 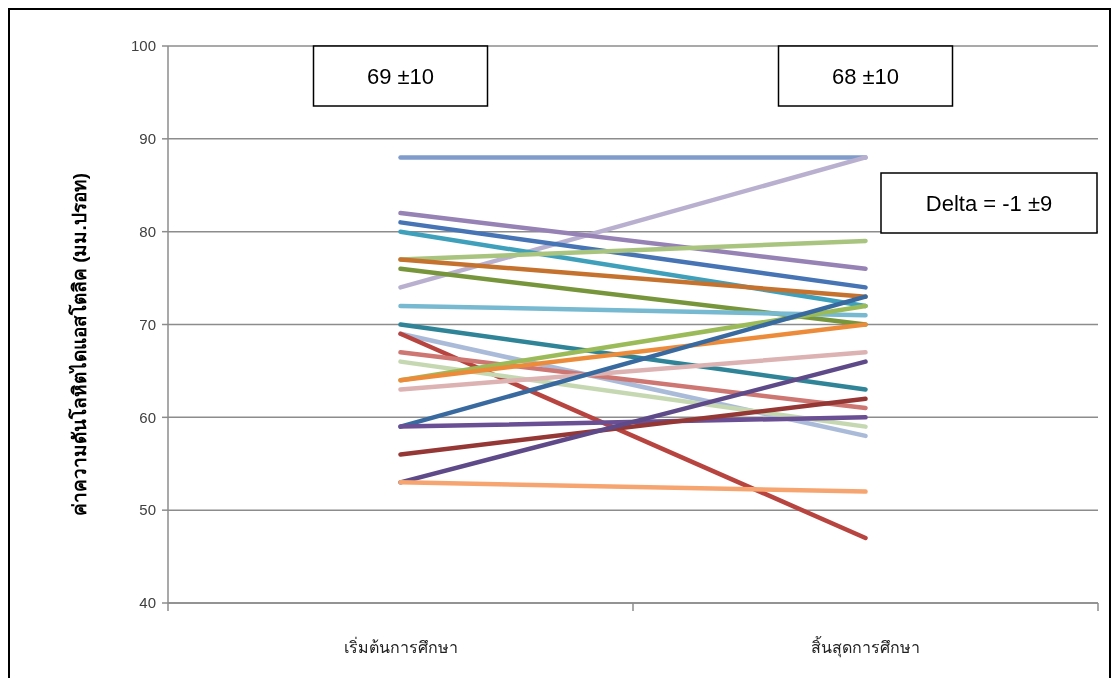 I want to click on y-axis-title: ค่าความดันโลหิตไดแอสโตลิค (มม.ปรอท), so click(x=79, y=344).